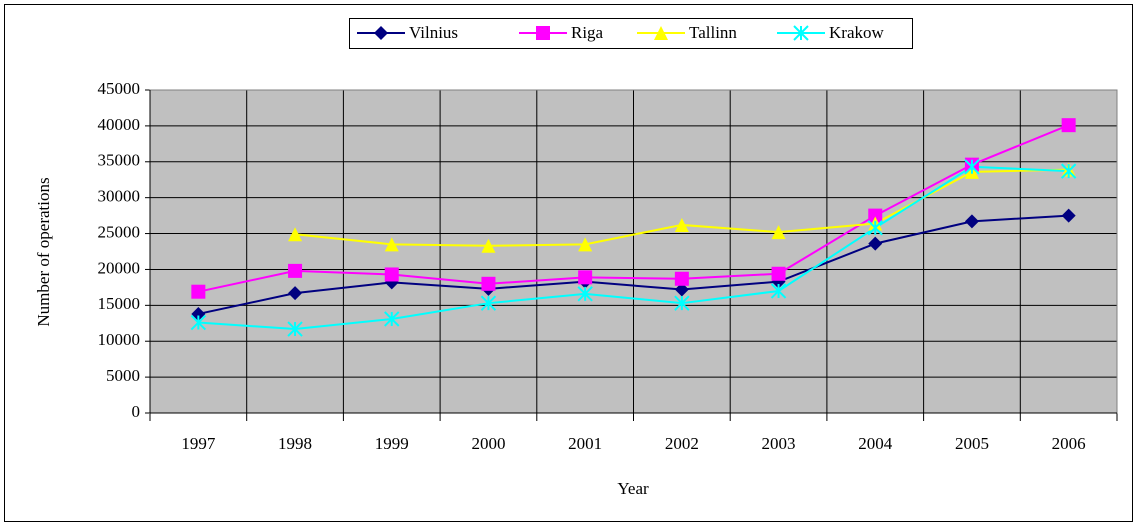 This screenshot has width=1137, height=531. I want to click on y-tick-label: 20000, so click(119, 267).